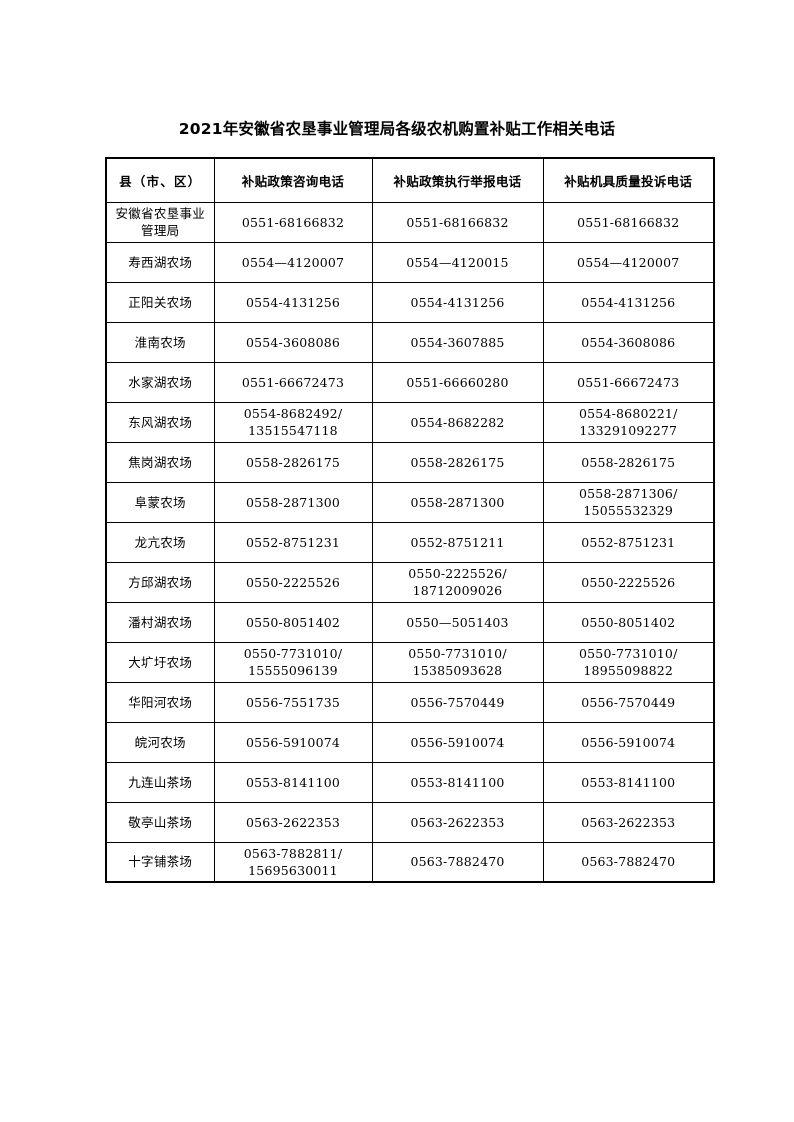 This screenshot has width=794, height=1122. What do you see at coordinates (628, 262) in the screenshot?
I see `phone-number-line: 0554—4120007` at bounding box center [628, 262].